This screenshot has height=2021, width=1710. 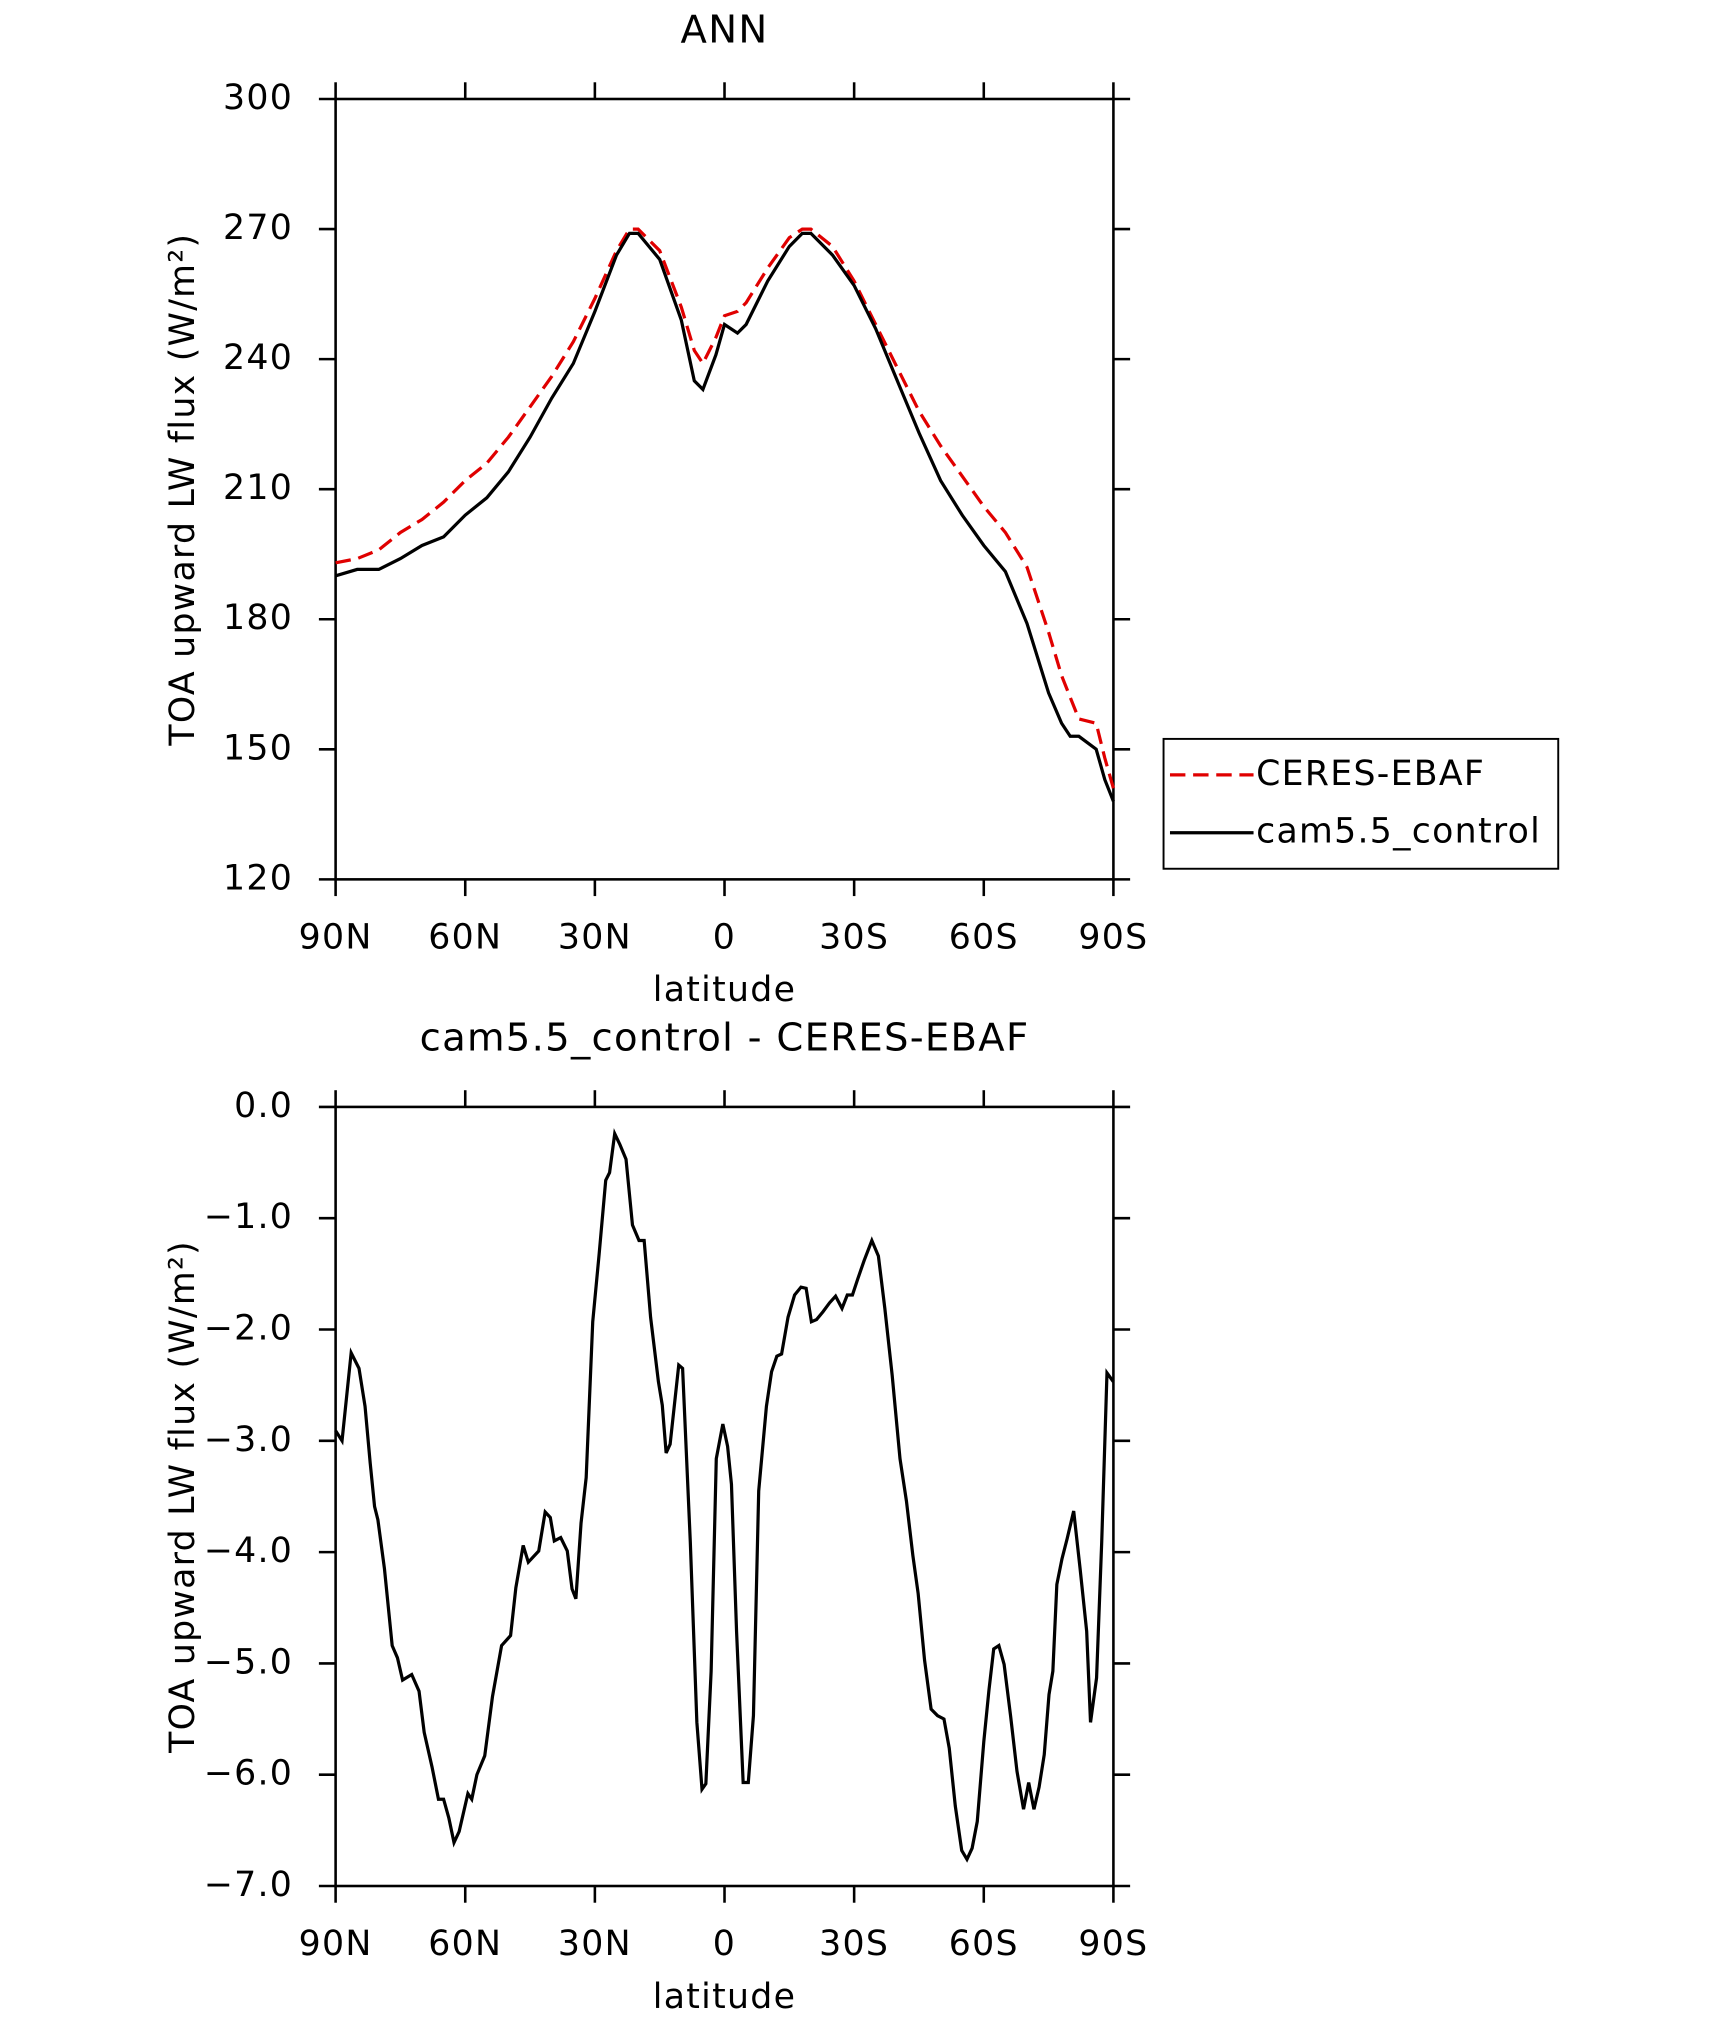 I want to click on y-tick-label: −4.0, so click(x=248, y=1551).